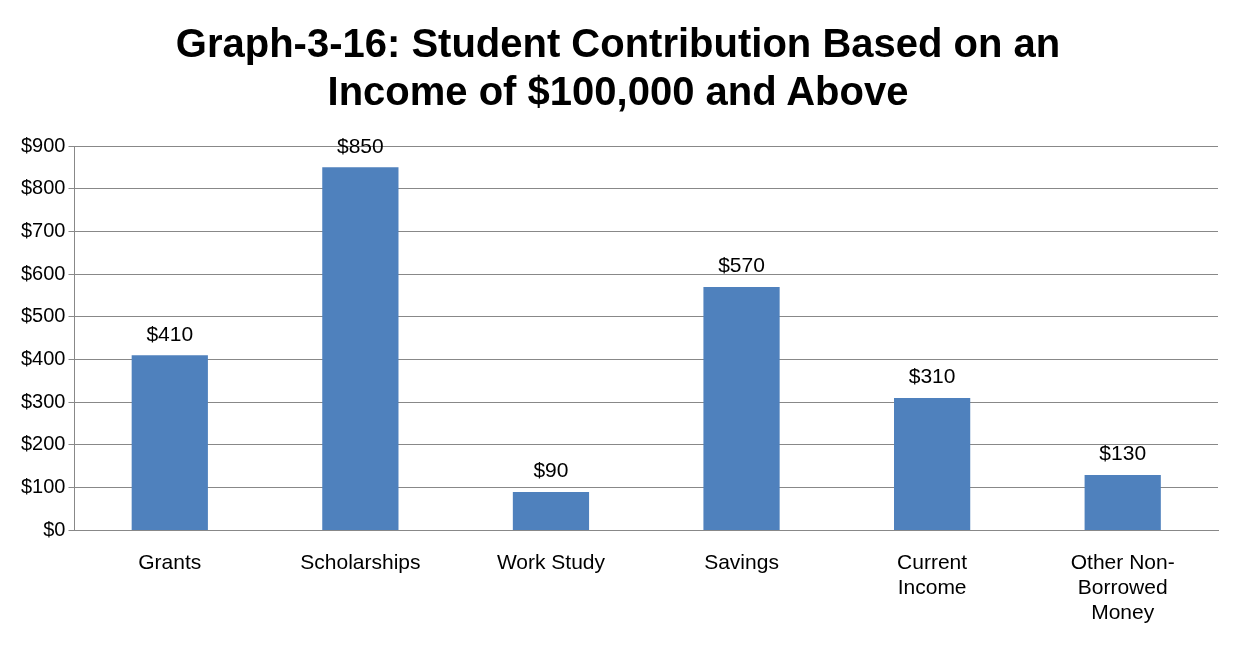  What do you see at coordinates (1123, 453) in the screenshot?
I see `data-label: $130` at bounding box center [1123, 453].